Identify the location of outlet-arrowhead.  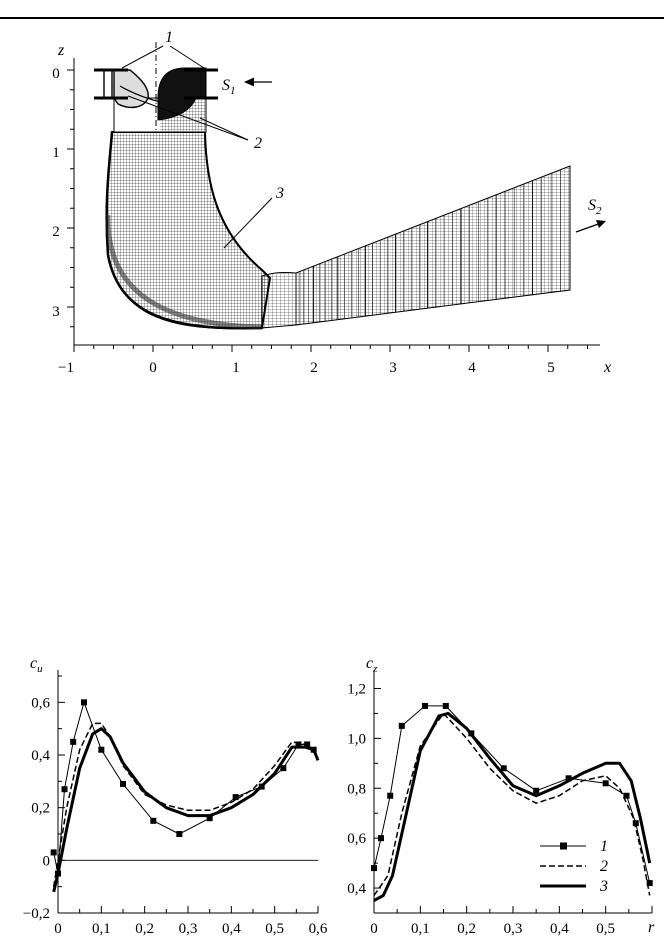
(601, 224).